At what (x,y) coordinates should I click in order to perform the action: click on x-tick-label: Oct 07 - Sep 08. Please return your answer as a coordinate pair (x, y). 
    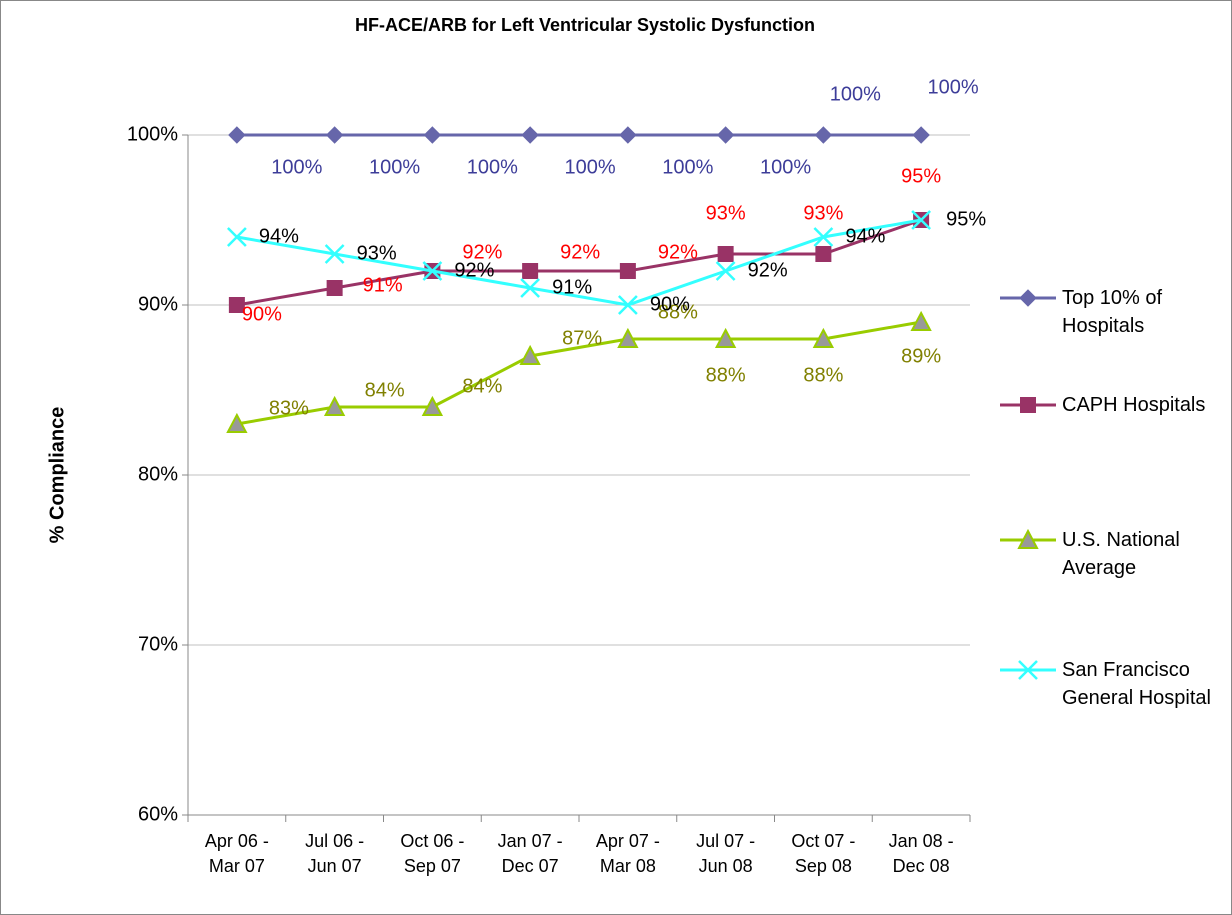
    Looking at the image, I should click on (823, 853).